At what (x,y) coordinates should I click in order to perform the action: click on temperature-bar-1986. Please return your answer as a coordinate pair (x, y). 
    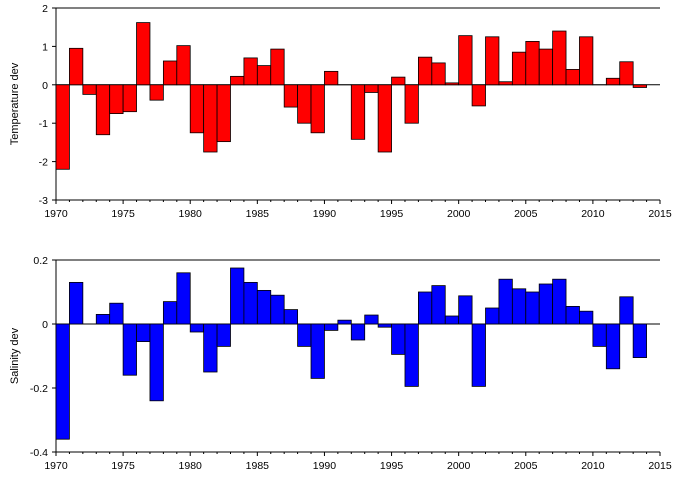
    Looking at the image, I should click on (264, 75).